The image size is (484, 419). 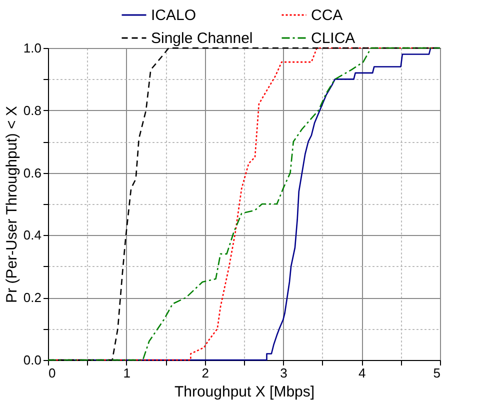 What do you see at coordinates (32, 48) in the screenshot?
I see `y-tick-label: 1.0` at bounding box center [32, 48].